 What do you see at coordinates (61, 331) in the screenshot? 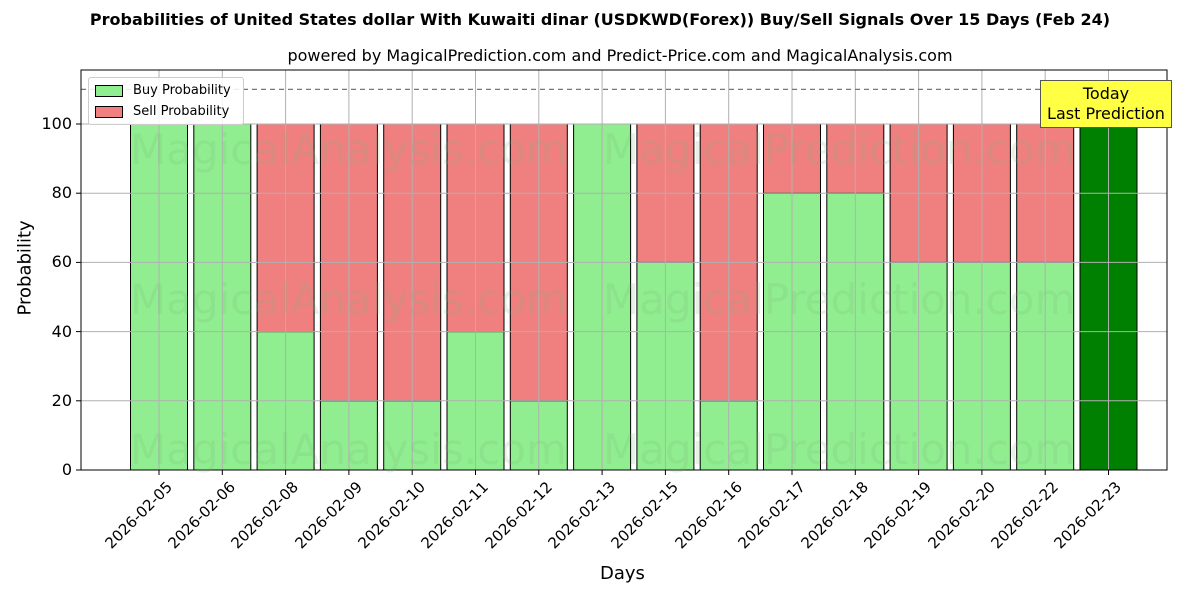
I see `y-tick-label: 40` at bounding box center [61, 331].